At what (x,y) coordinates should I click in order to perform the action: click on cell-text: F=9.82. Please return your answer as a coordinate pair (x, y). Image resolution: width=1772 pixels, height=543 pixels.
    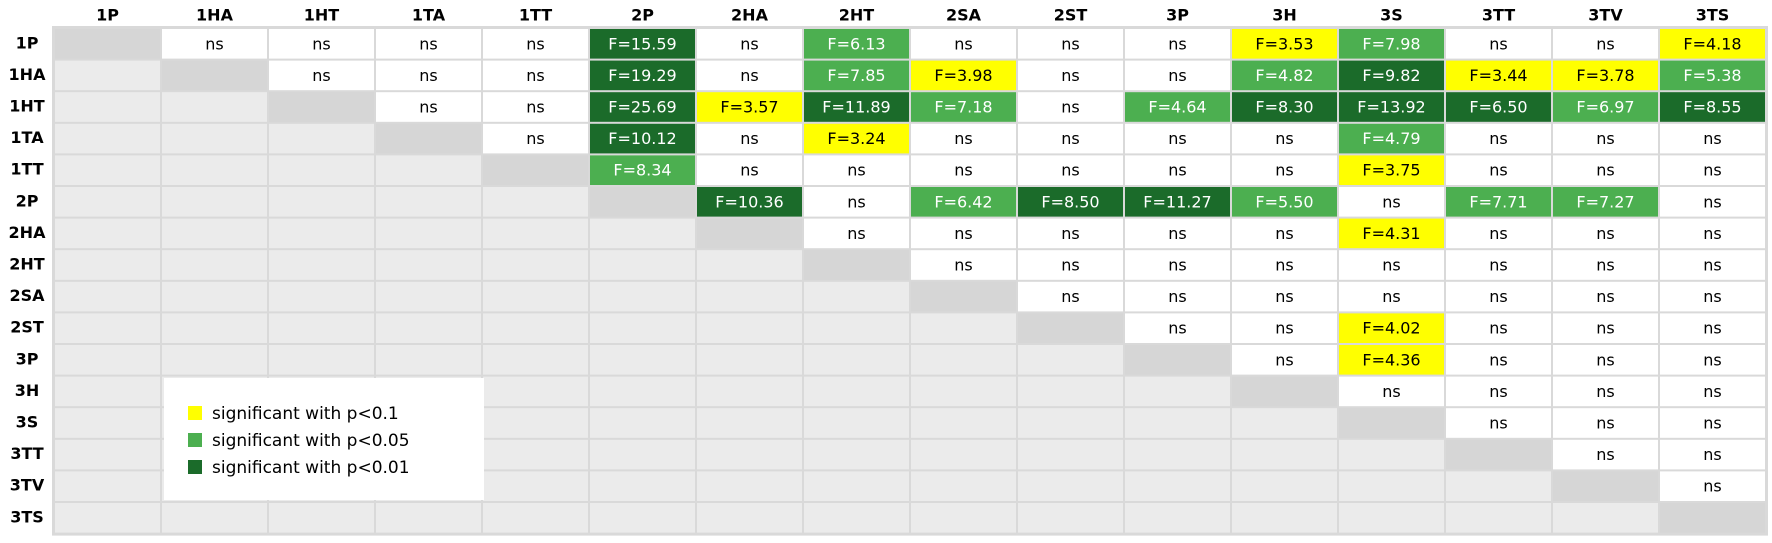
    Looking at the image, I should click on (1391, 75).